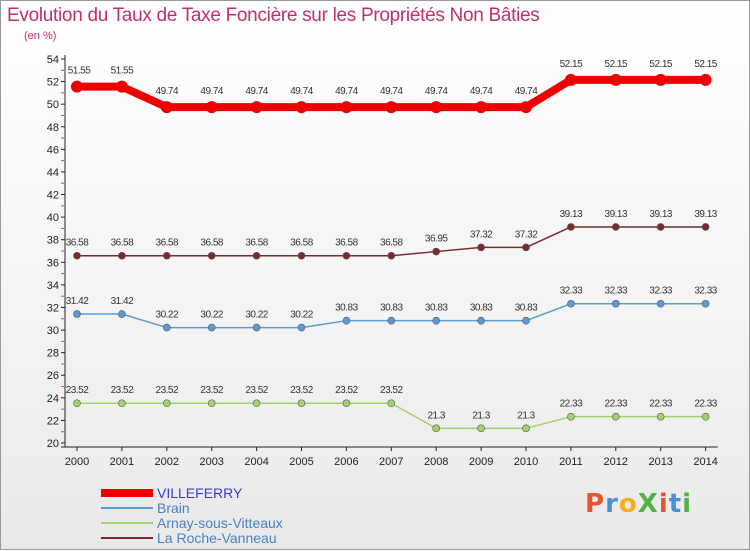  I want to click on y-tick-label: 44, so click(53, 173).